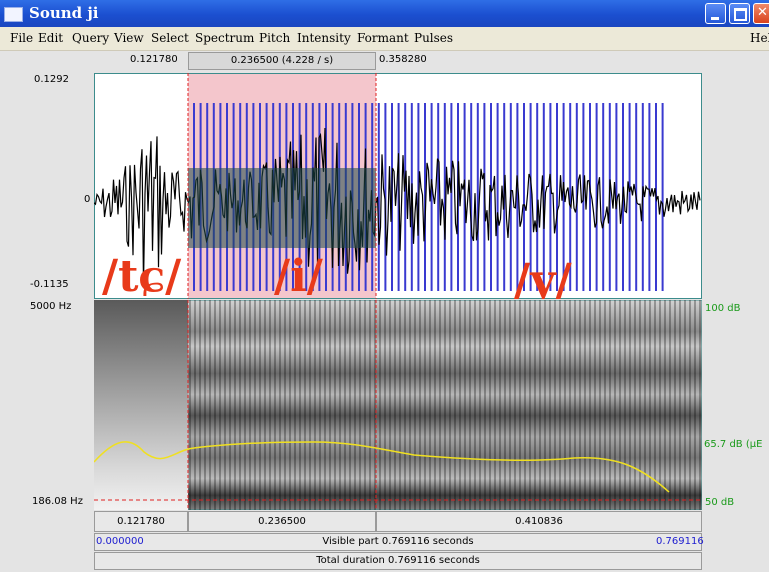 Image resolution: width=769 pixels, height=572 pixels. What do you see at coordinates (398, 561) in the screenshot?
I see `total-duration-bar: Total duration 0.769116 seconds` at bounding box center [398, 561].